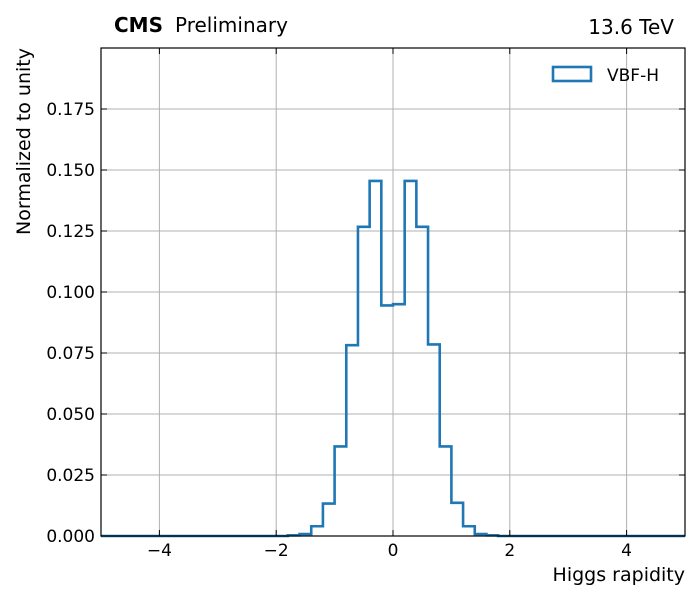 The width and height of the screenshot is (700, 600). Describe the element at coordinates (70, 415) in the screenshot. I see `y-tick-label: 0.050` at that location.